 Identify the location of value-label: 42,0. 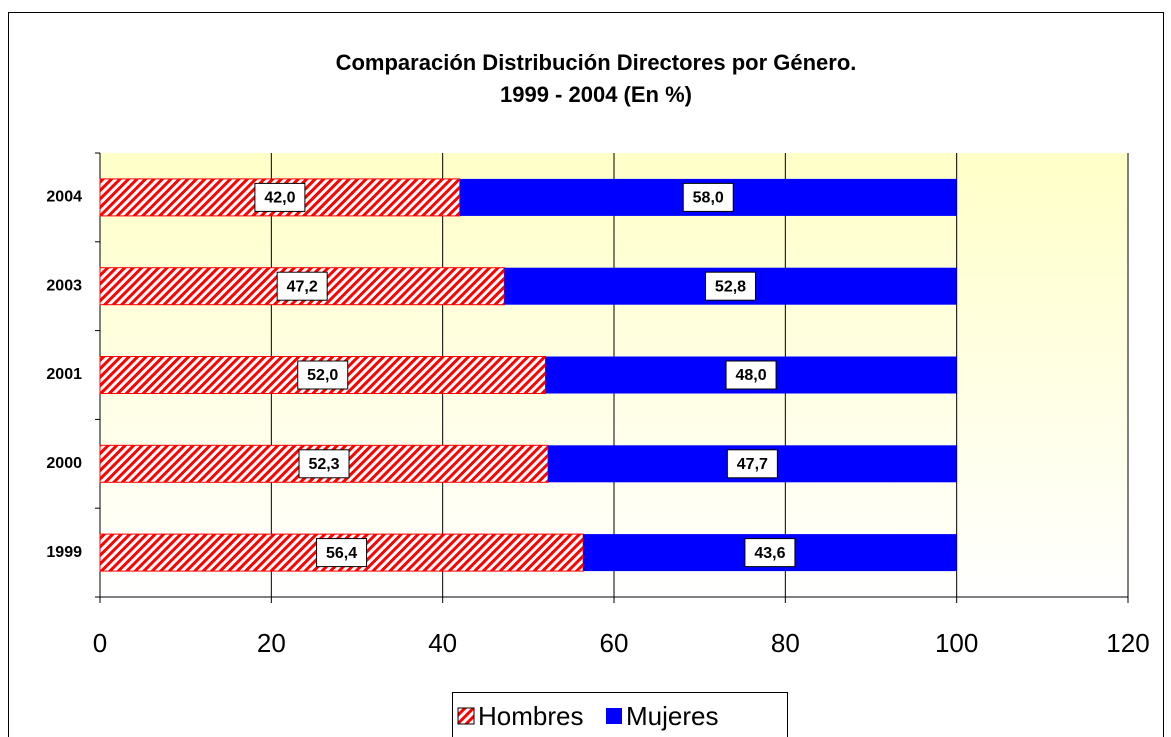
(279, 198).